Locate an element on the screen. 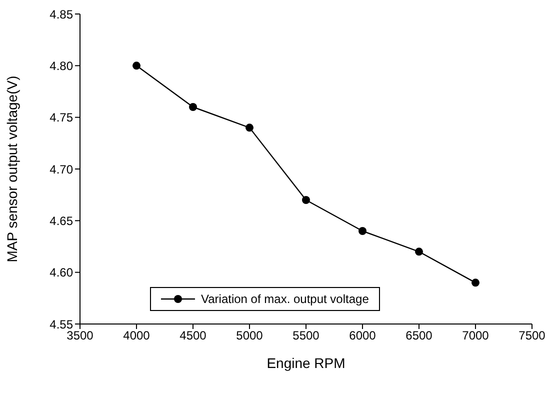 The height and width of the screenshot is (406, 550). legend-label: Variation of max. output voltage is located at coordinates (285, 299).